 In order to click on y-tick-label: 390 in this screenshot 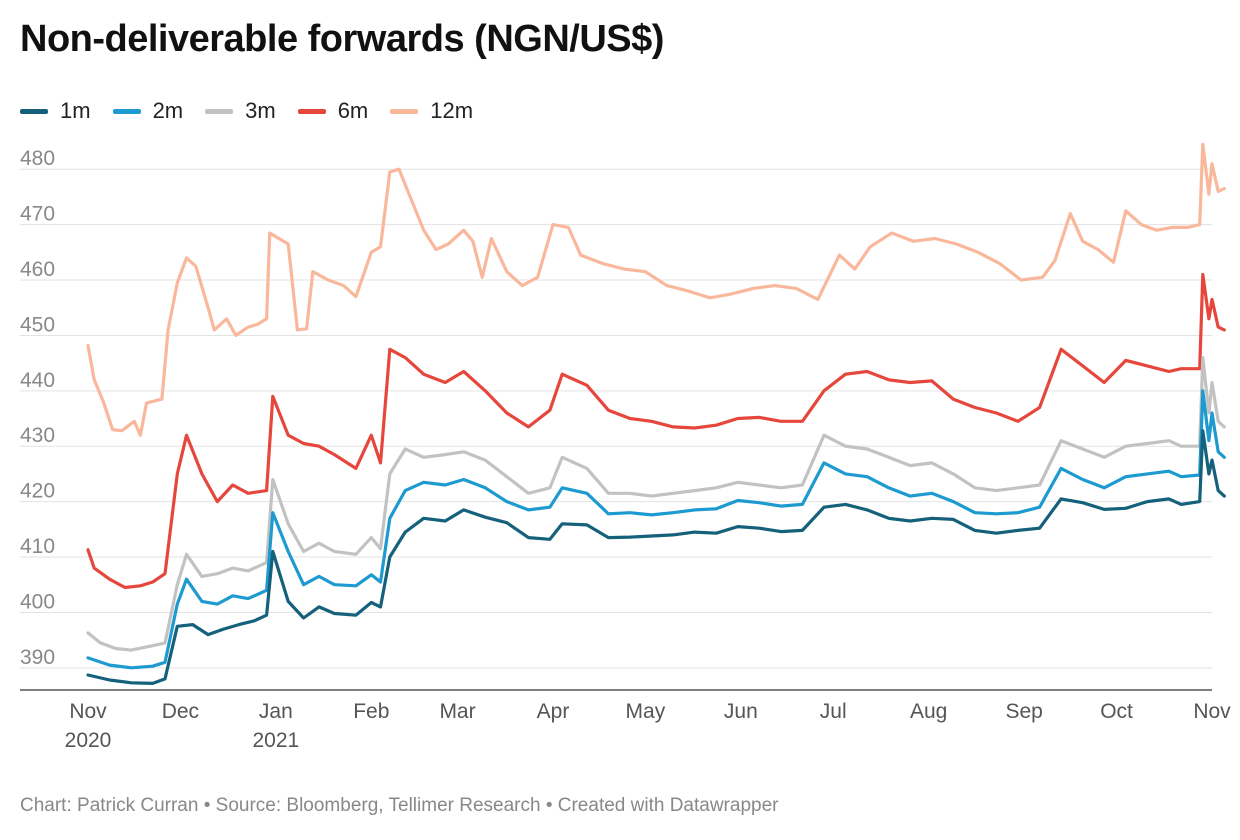, I will do `click(37, 657)`.